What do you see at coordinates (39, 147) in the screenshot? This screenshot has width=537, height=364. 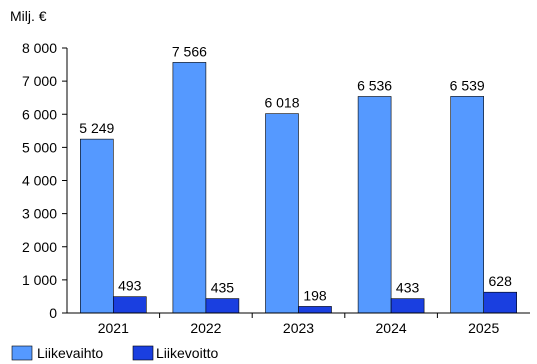 I see `y-tick-label: 5 000` at bounding box center [39, 147].